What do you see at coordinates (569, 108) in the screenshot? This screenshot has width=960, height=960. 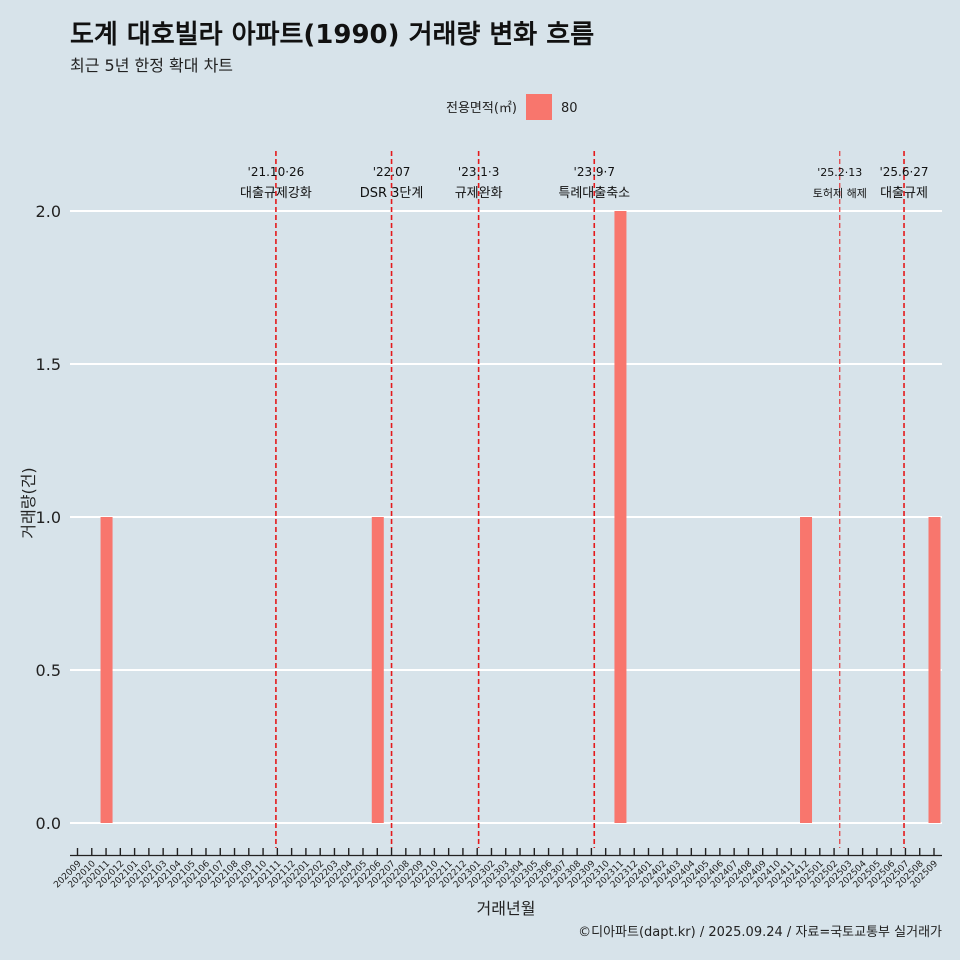 I see `legend-entry: 80` at bounding box center [569, 108].